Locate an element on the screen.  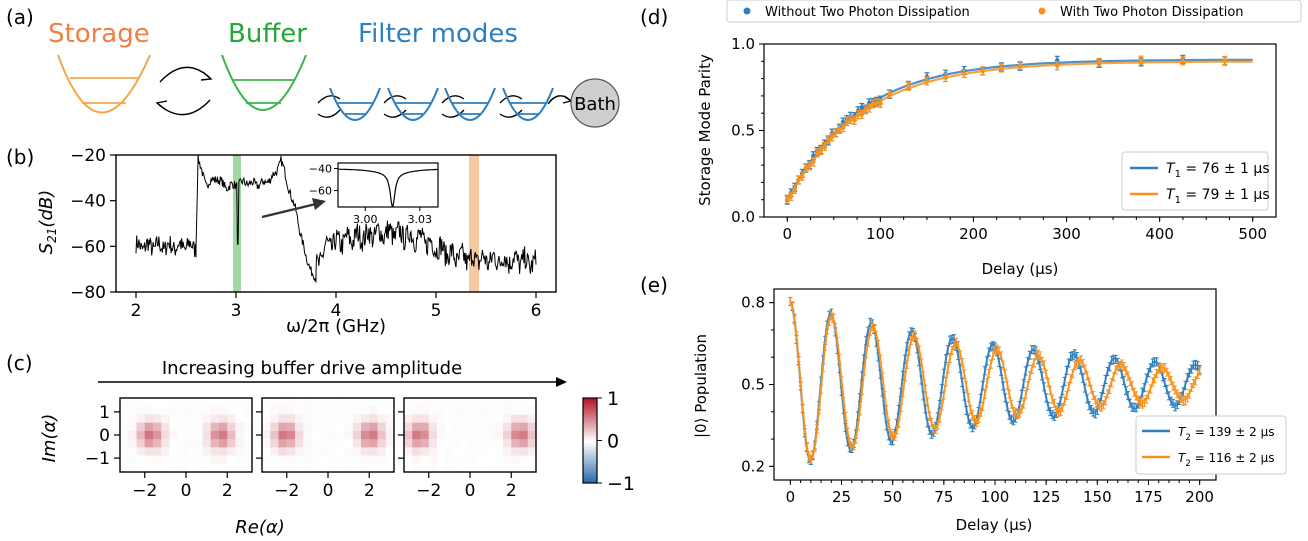
b-inset-pointer is located at coordinates (291, 210).